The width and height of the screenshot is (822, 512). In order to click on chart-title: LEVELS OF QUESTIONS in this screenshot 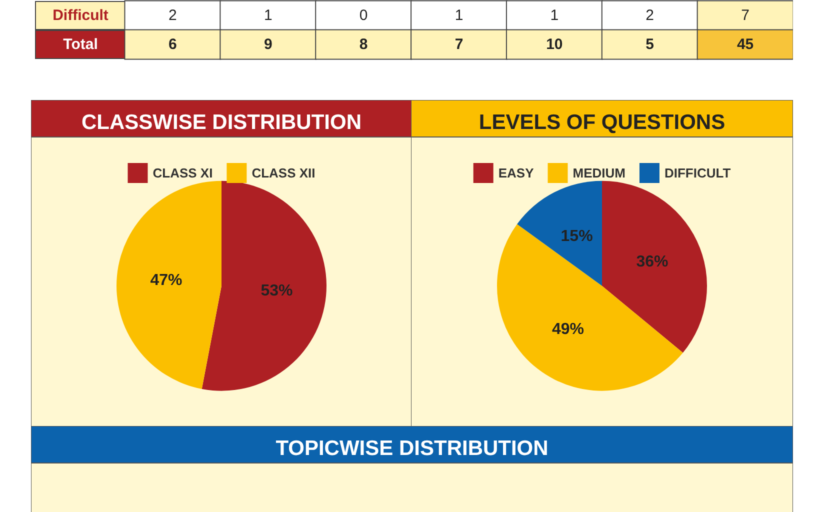, I will do `click(602, 122)`.